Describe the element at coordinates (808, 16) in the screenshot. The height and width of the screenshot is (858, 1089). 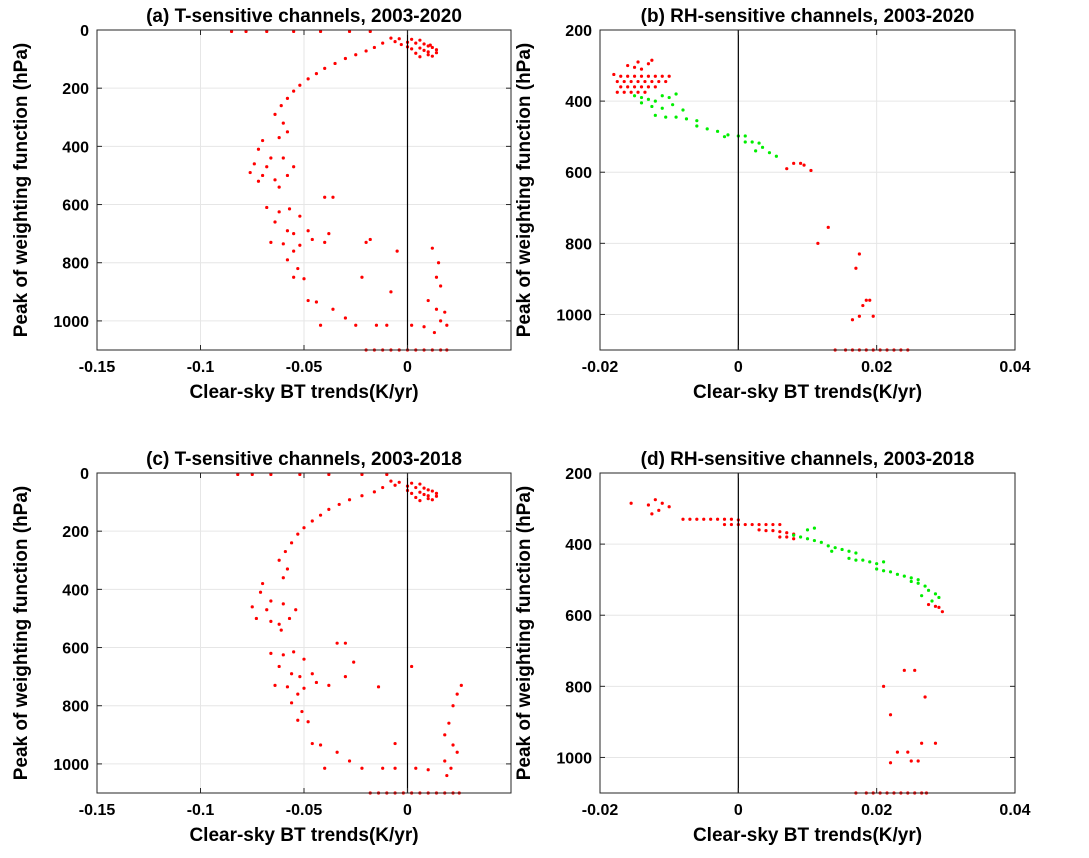
I see `chart-title: (b) RH-sensitive channels, 2003-2020` at that location.